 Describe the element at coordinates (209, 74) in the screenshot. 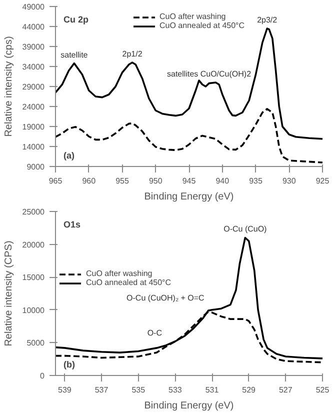

I see `annotation: satellites CuO/Cu(OH)2` at that location.